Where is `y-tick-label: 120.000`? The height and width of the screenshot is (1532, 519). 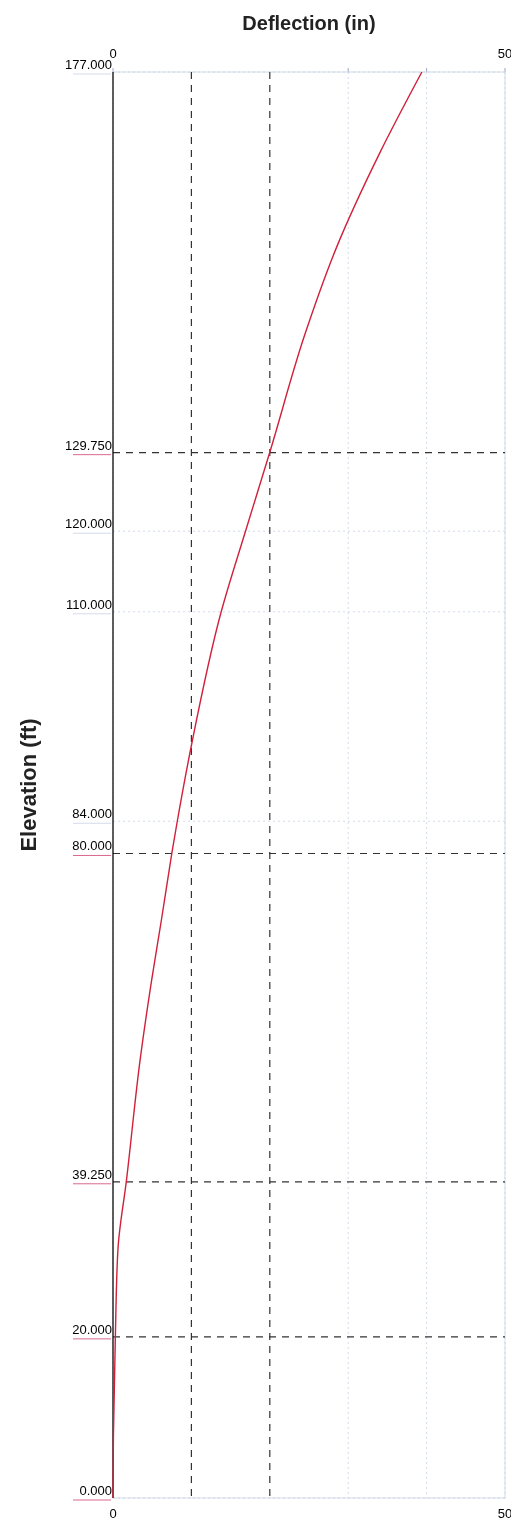
y-tick-label: 120.000 is located at coordinates (88, 524).